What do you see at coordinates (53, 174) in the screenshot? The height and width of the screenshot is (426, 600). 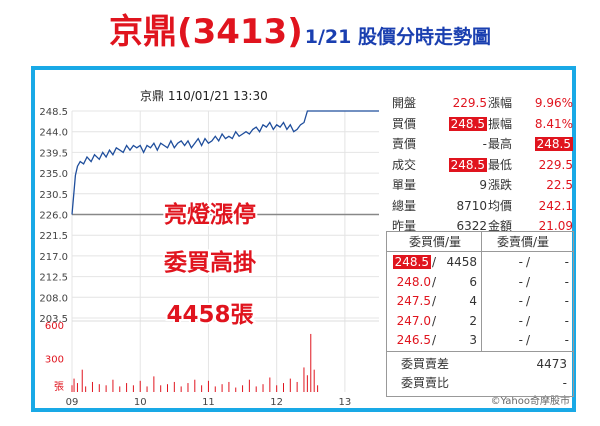 I see `price-axis-label: 235.0` at bounding box center [53, 174].